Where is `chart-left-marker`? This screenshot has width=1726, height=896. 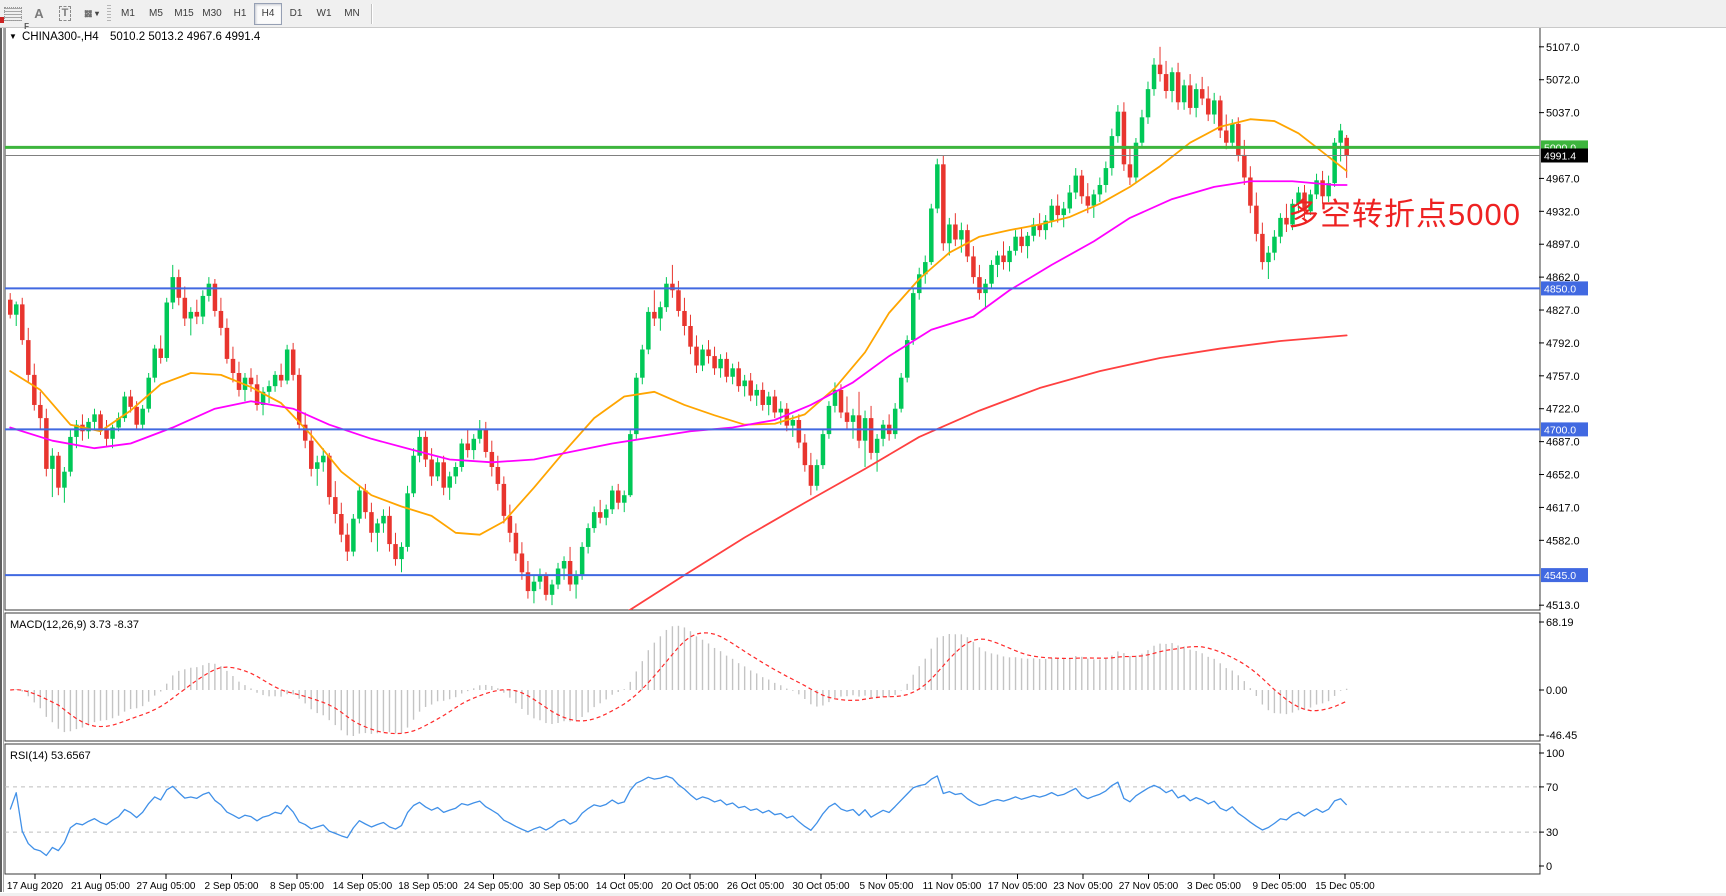
chart-left-marker is located at coordinates (2, 20).